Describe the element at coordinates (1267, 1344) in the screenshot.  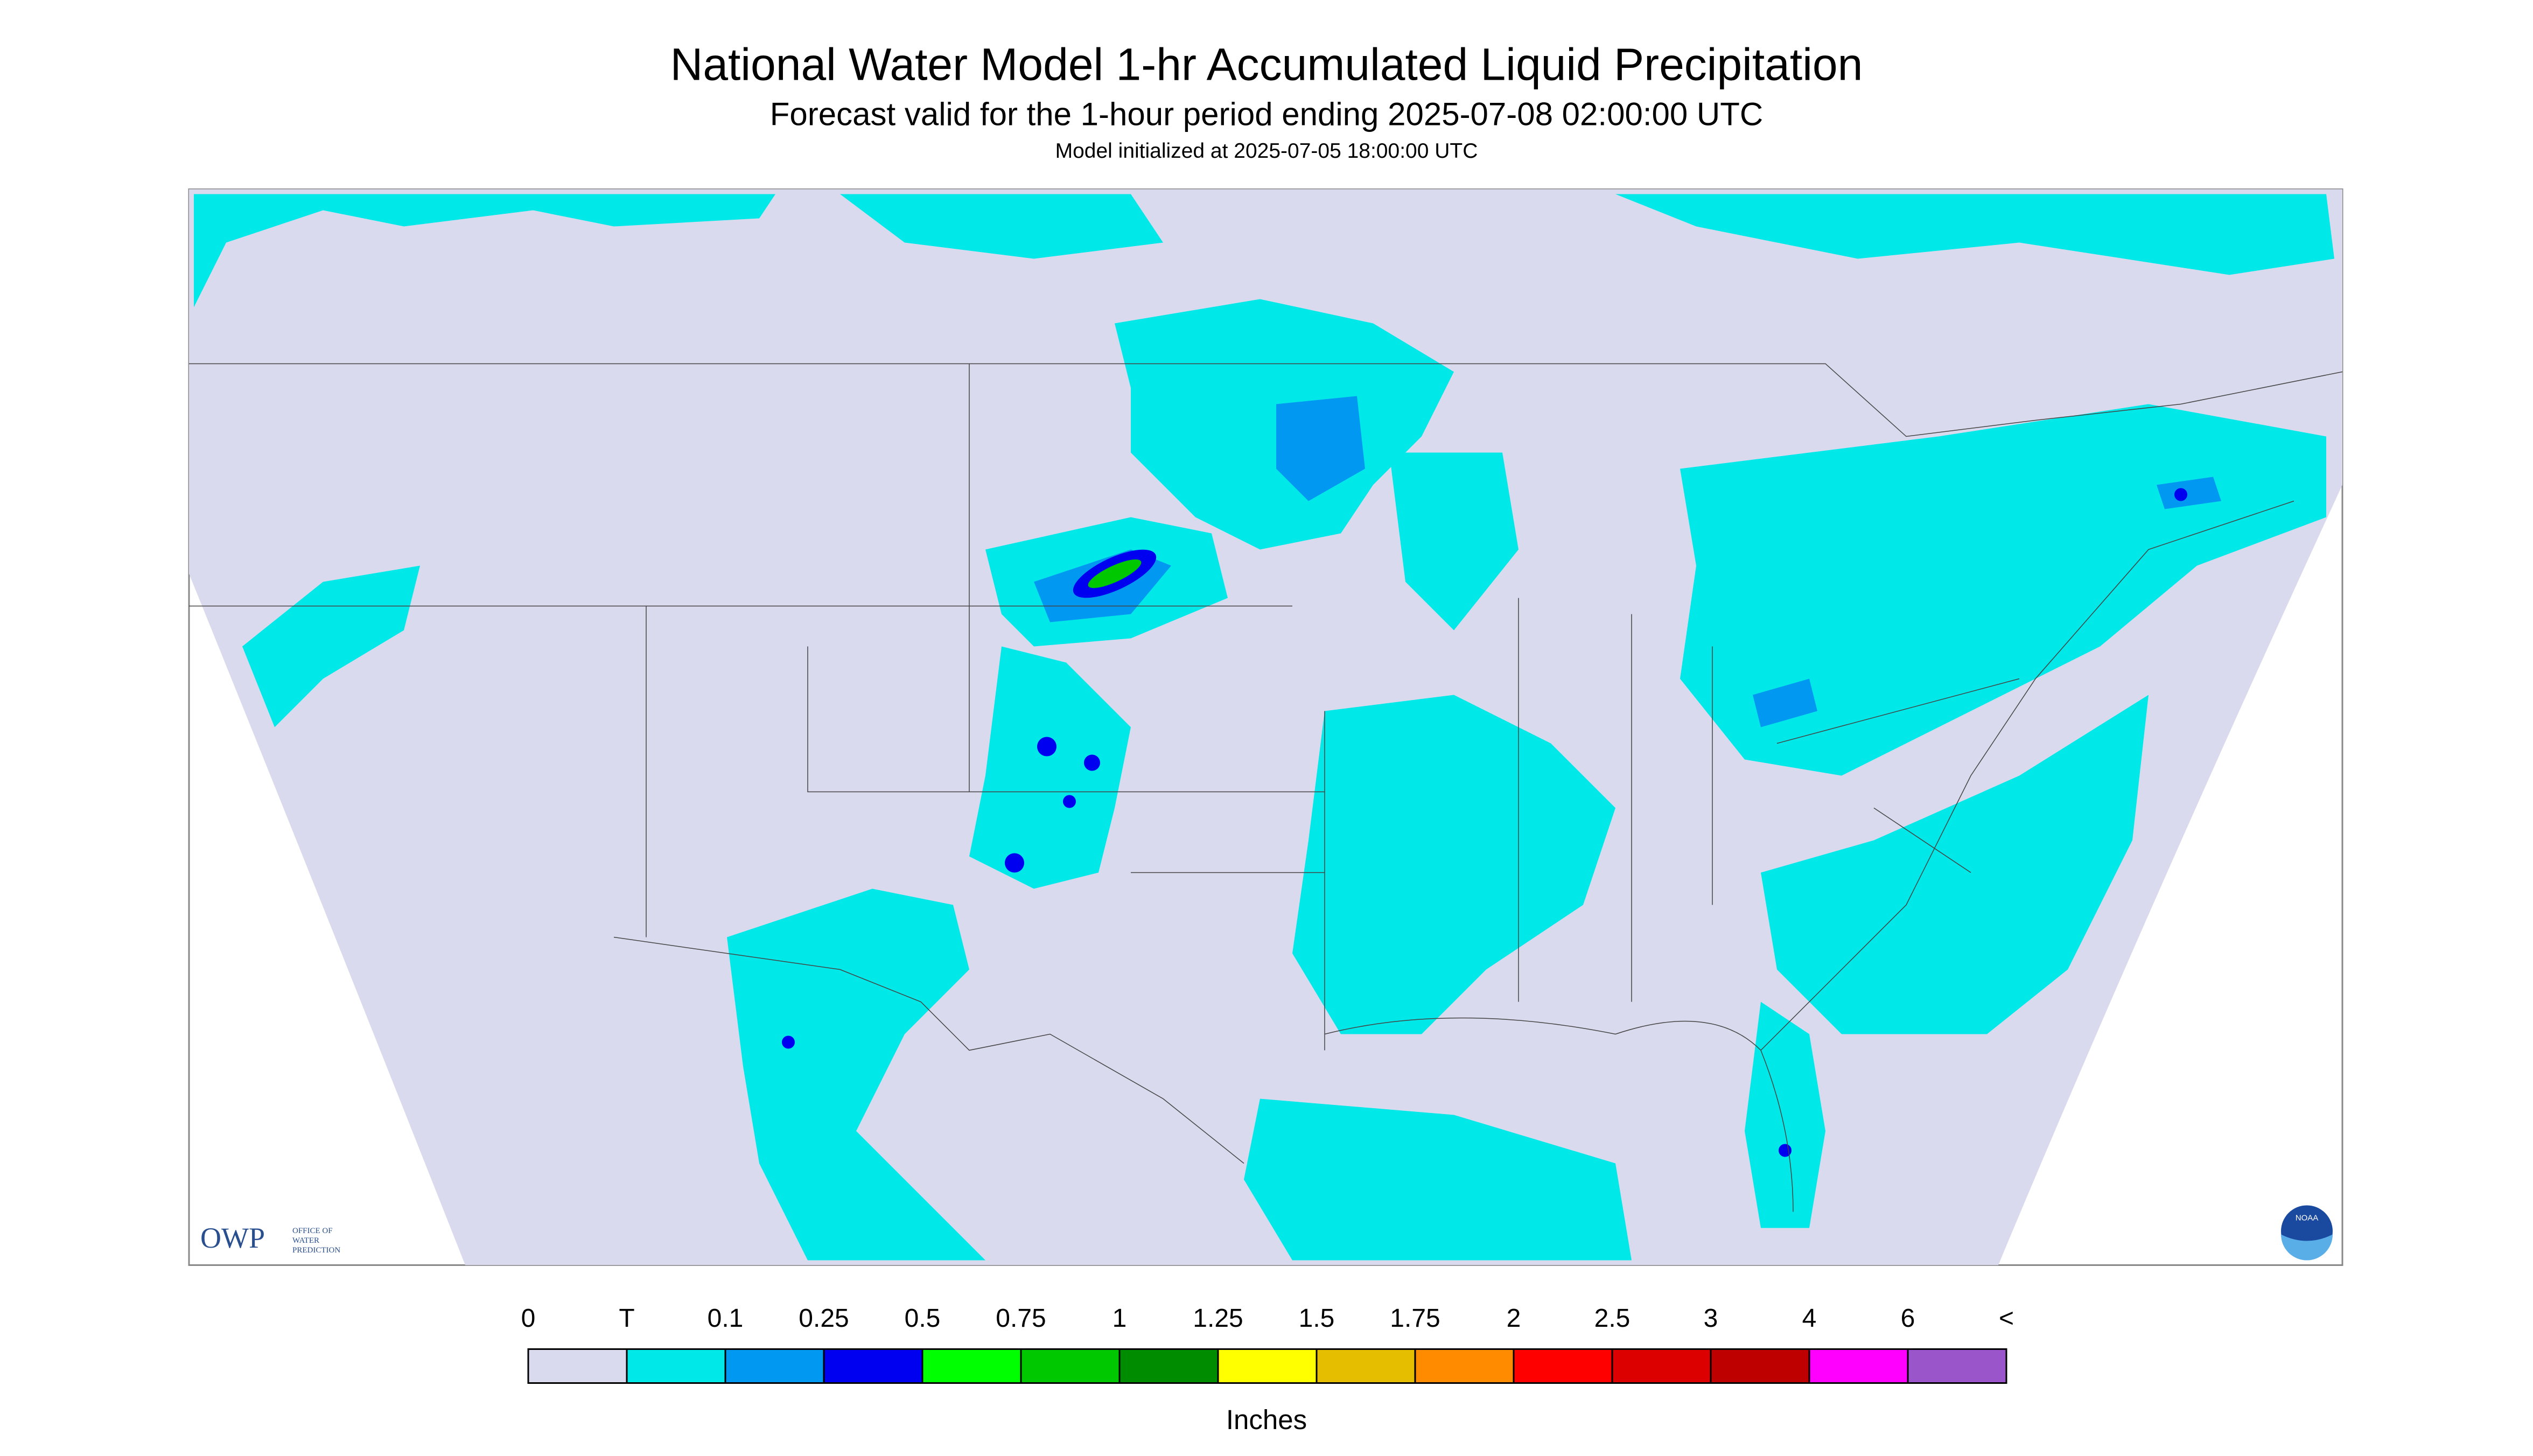
I see `legend: 0 T 0.1 0.25 0.5 0.75 1 1.25 1.5 1.75 2 2.5 3 4 6 <` at that location.